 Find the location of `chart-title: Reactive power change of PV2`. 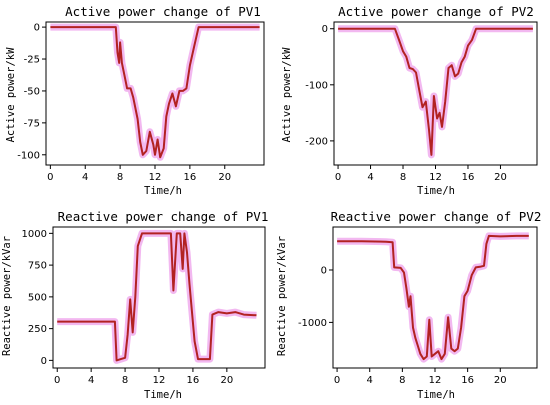

chart-title: Reactive power change of PV2 is located at coordinates (436, 216).